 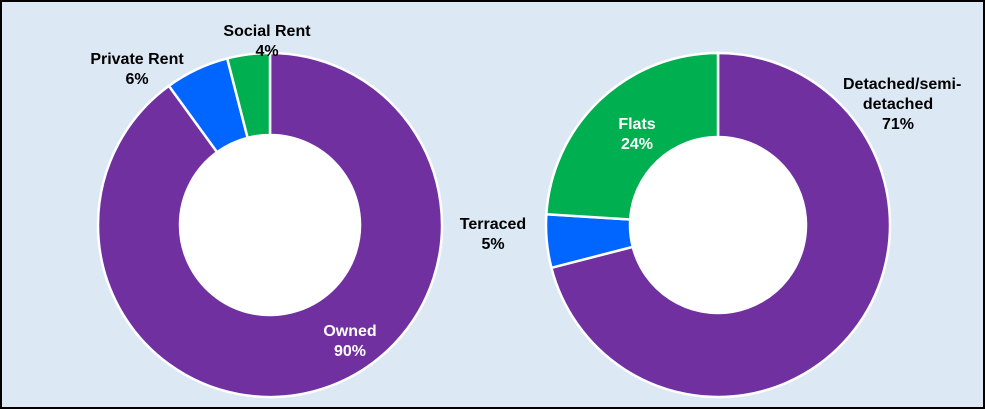 I want to click on slice-name: Flats, so click(x=637, y=124).